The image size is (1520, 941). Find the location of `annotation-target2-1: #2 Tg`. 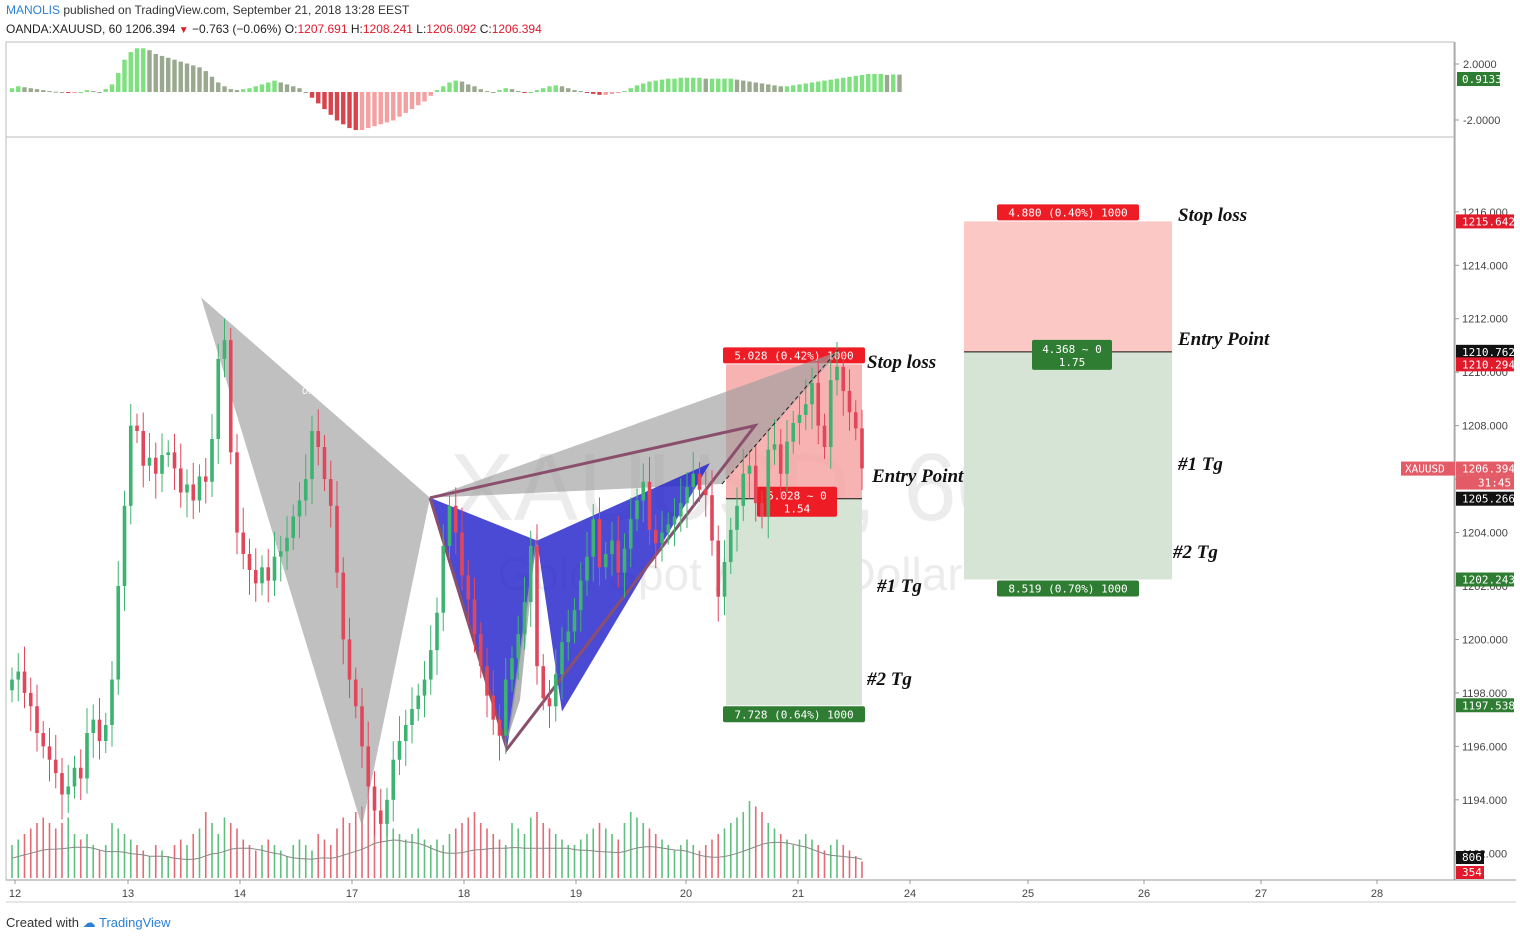

annotation-target2-1: #2 Tg is located at coordinates (889, 679).